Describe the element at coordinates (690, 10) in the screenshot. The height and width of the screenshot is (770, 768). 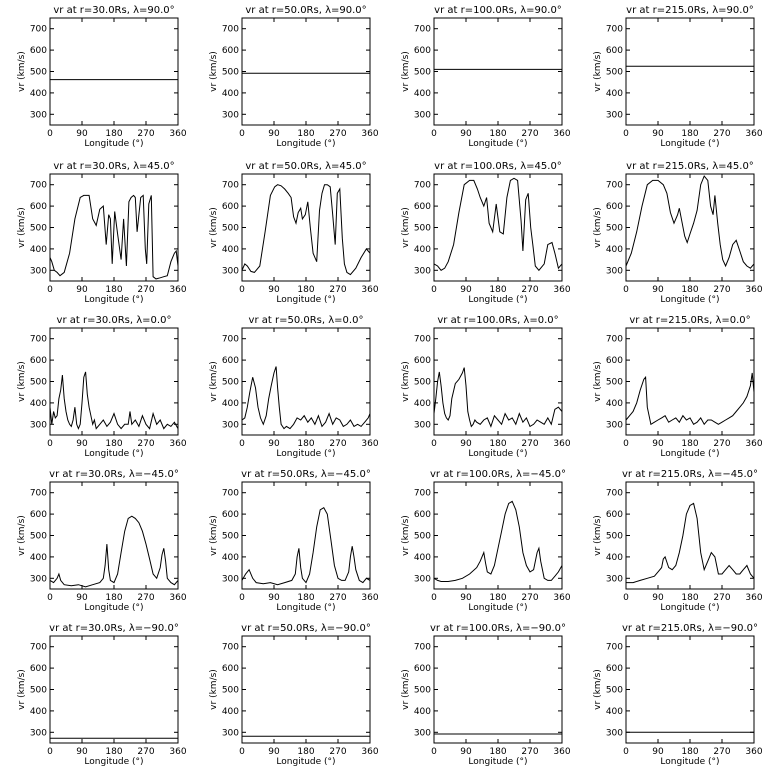
I see `chart-title: vr at r=215.0Rs, λ=90.0°` at that location.